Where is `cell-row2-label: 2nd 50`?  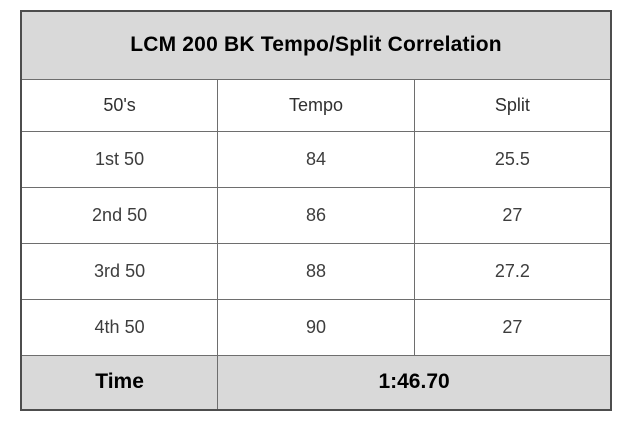 cell-row2-label: 2nd 50 is located at coordinates (119, 215).